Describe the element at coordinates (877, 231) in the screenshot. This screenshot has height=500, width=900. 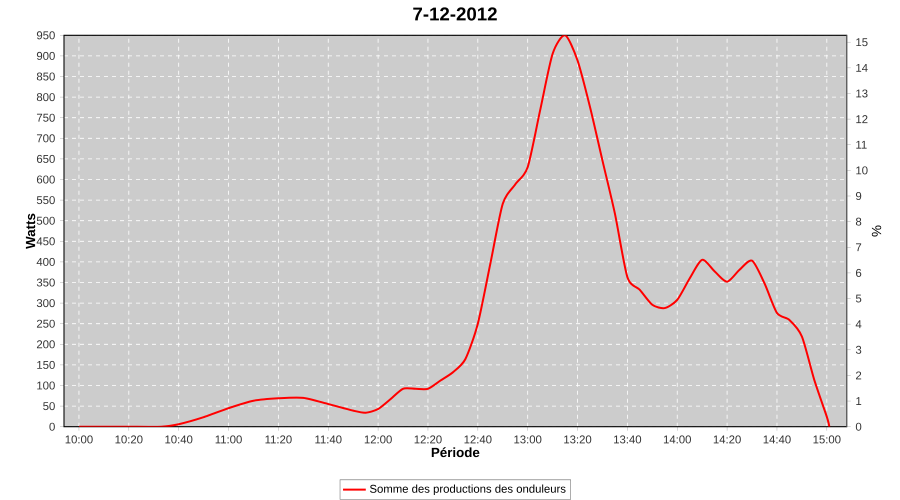
I see `y2-axis-title: %` at that location.